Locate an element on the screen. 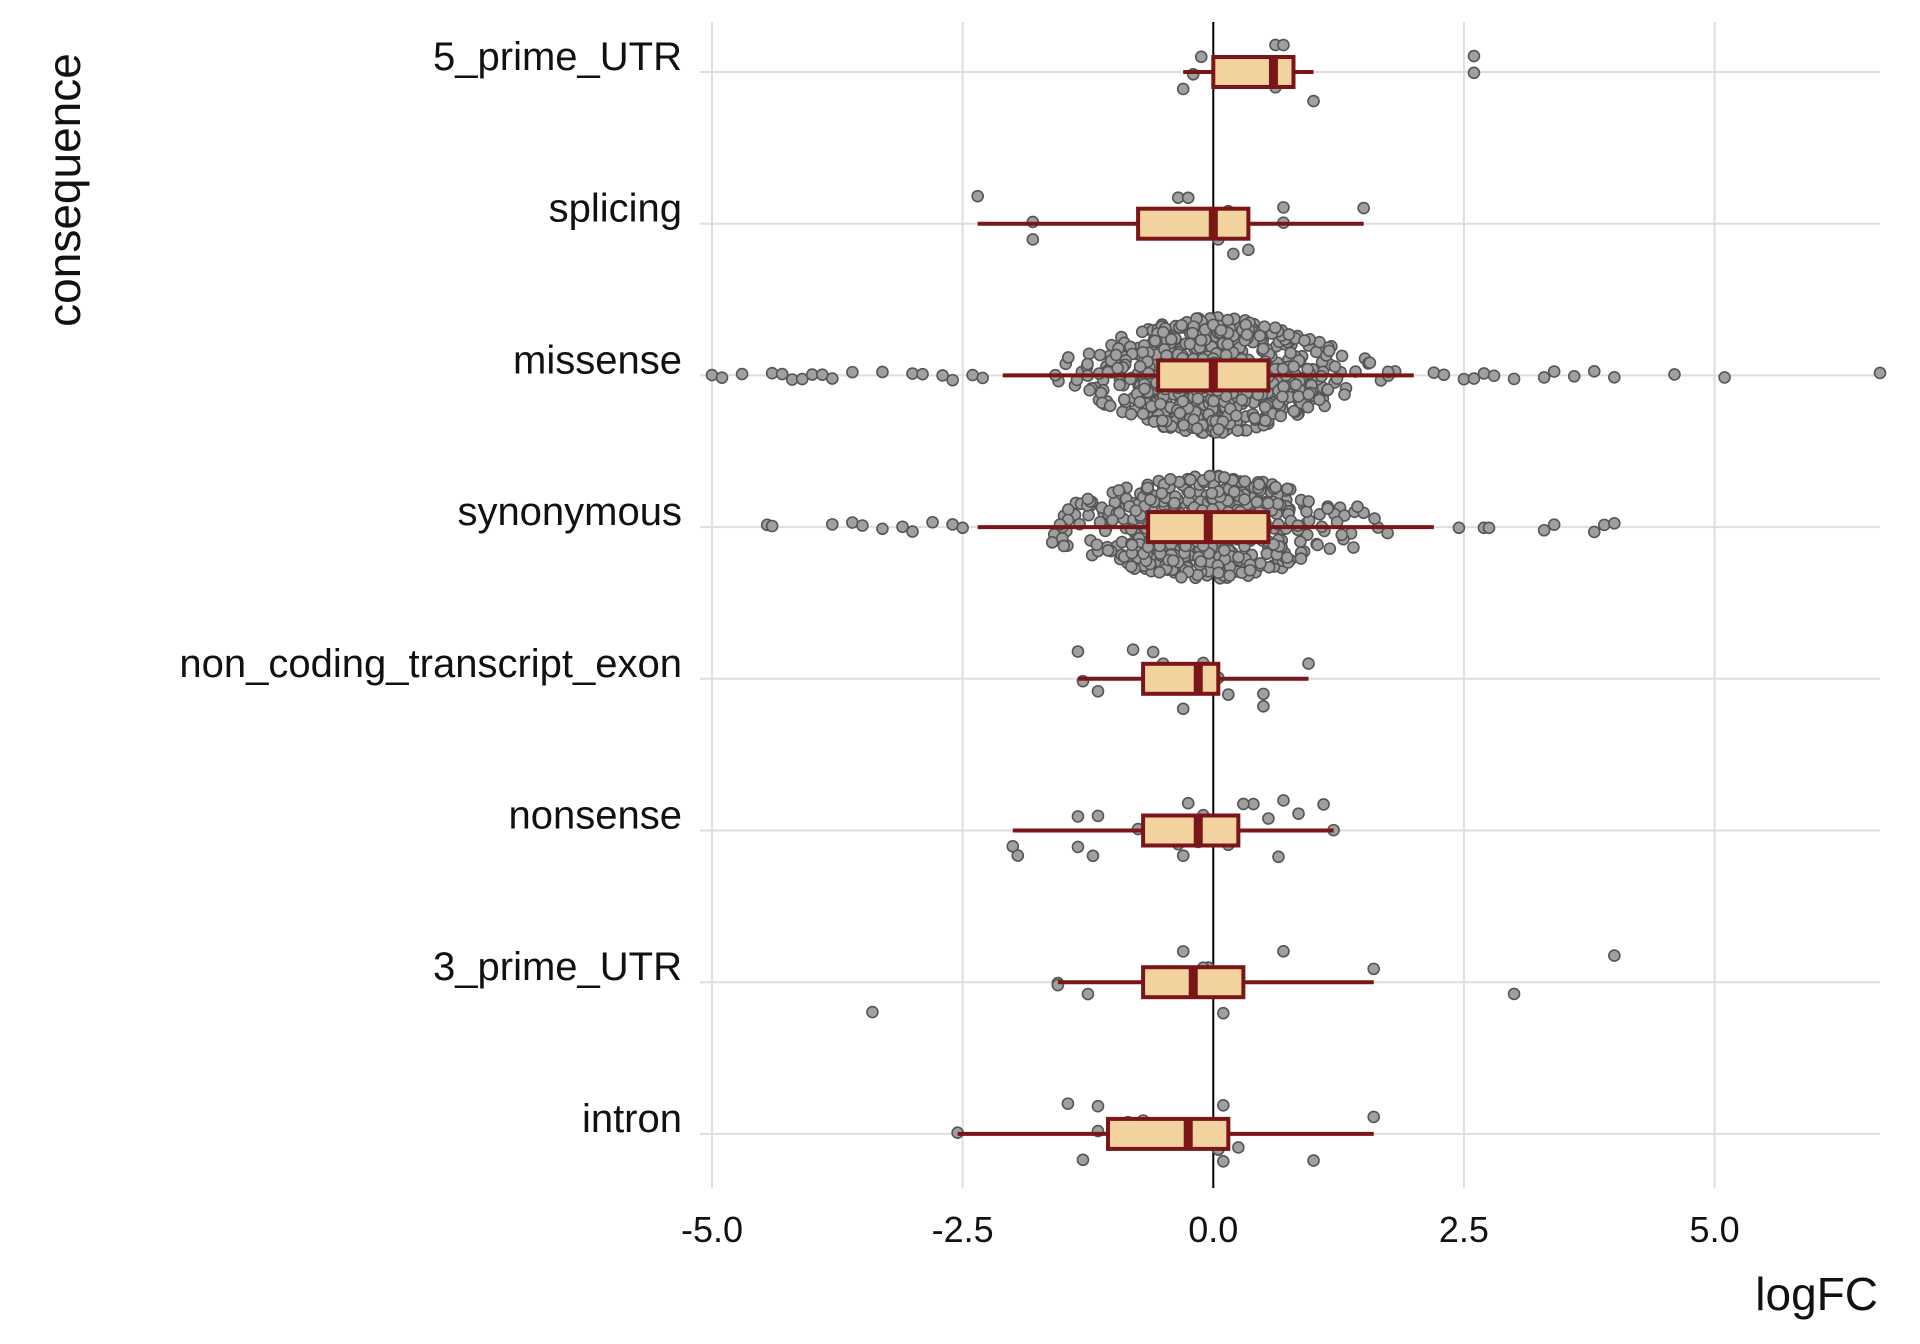  category-label: 3_prime_UTR is located at coordinates (557, 967).